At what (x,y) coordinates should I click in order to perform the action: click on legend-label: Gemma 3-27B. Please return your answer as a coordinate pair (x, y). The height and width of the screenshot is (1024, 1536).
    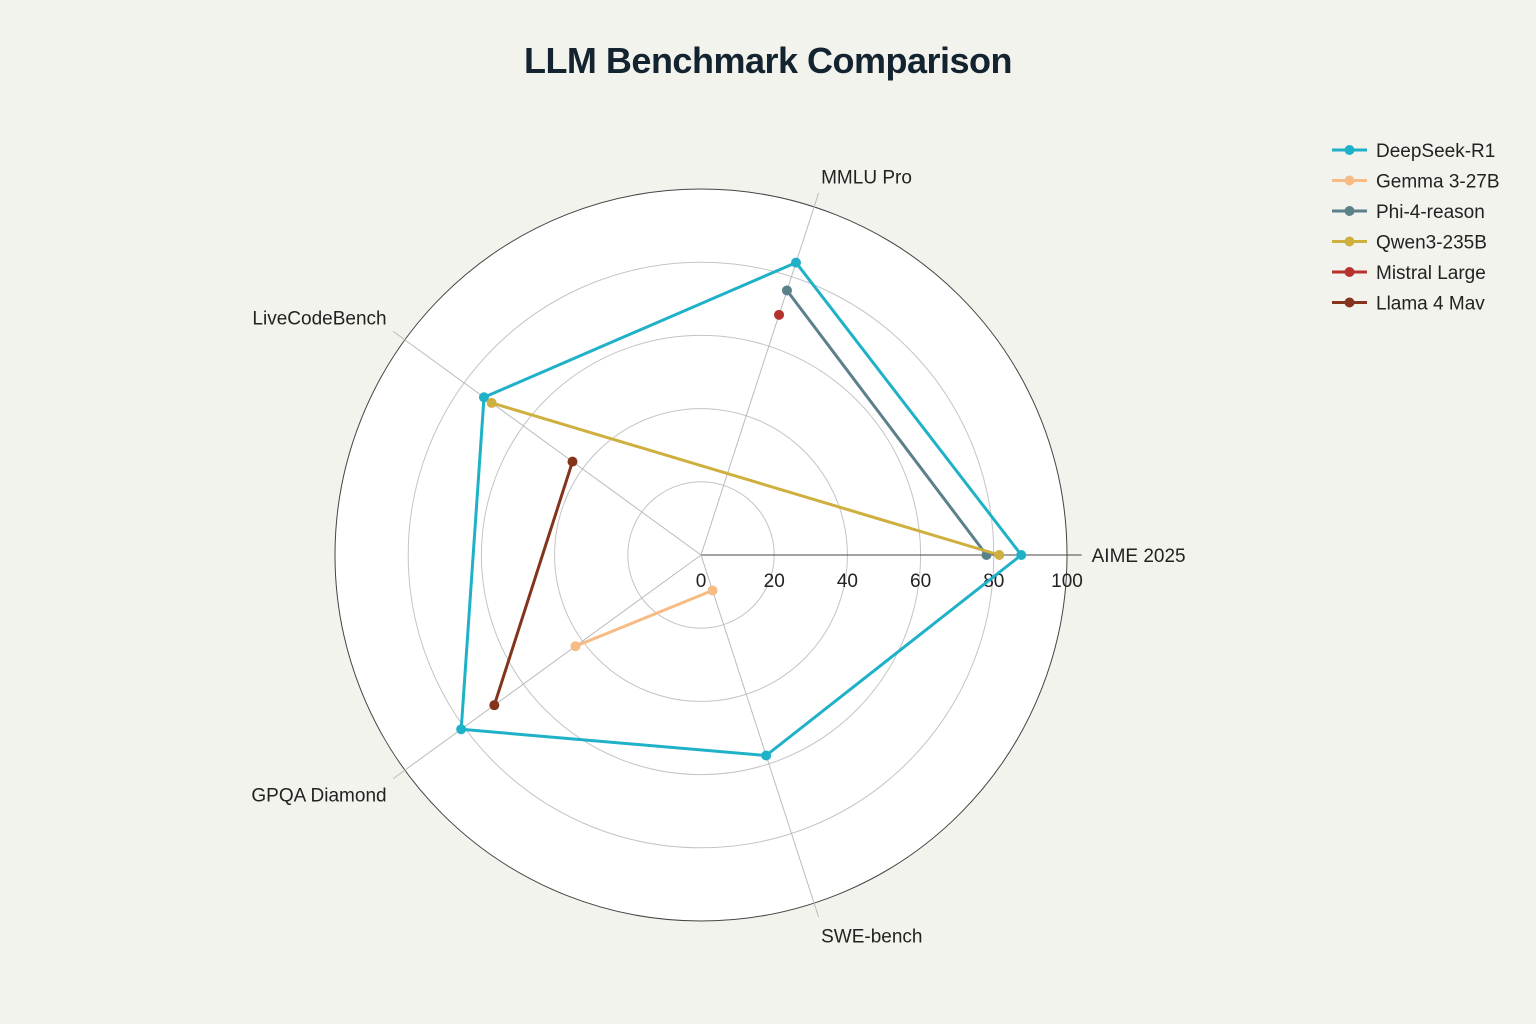
    Looking at the image, I should click on (1438, 182).